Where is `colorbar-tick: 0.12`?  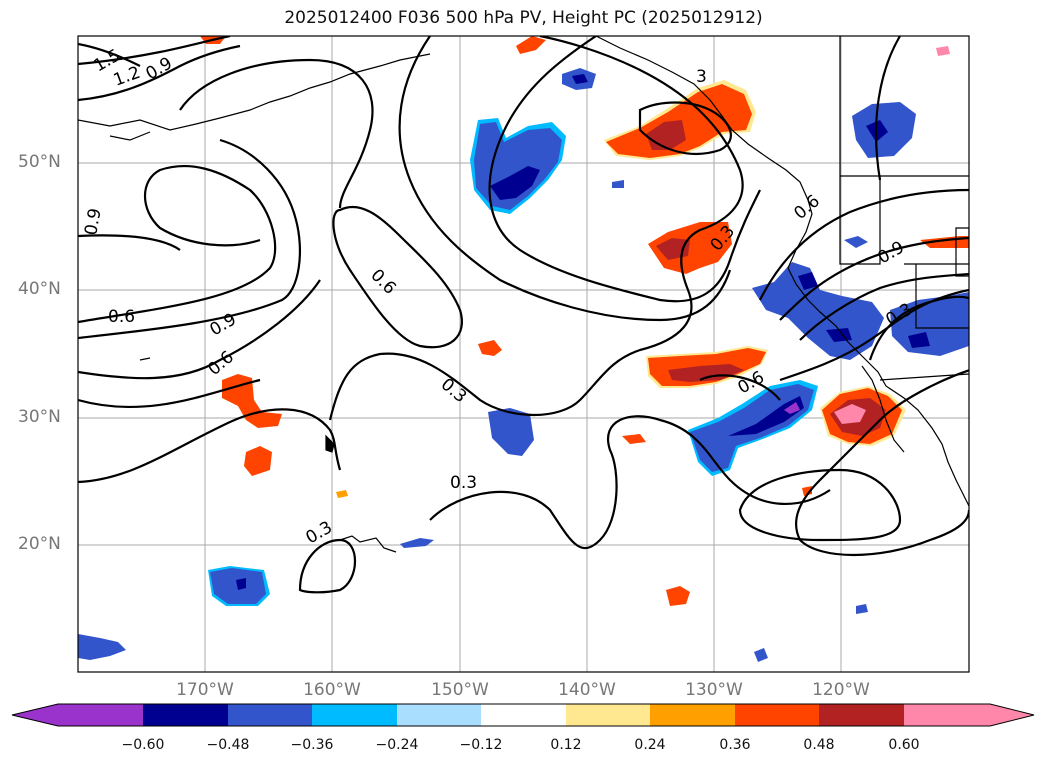
colorbar-tick: 0.12 is located at coordinates (566, 745).